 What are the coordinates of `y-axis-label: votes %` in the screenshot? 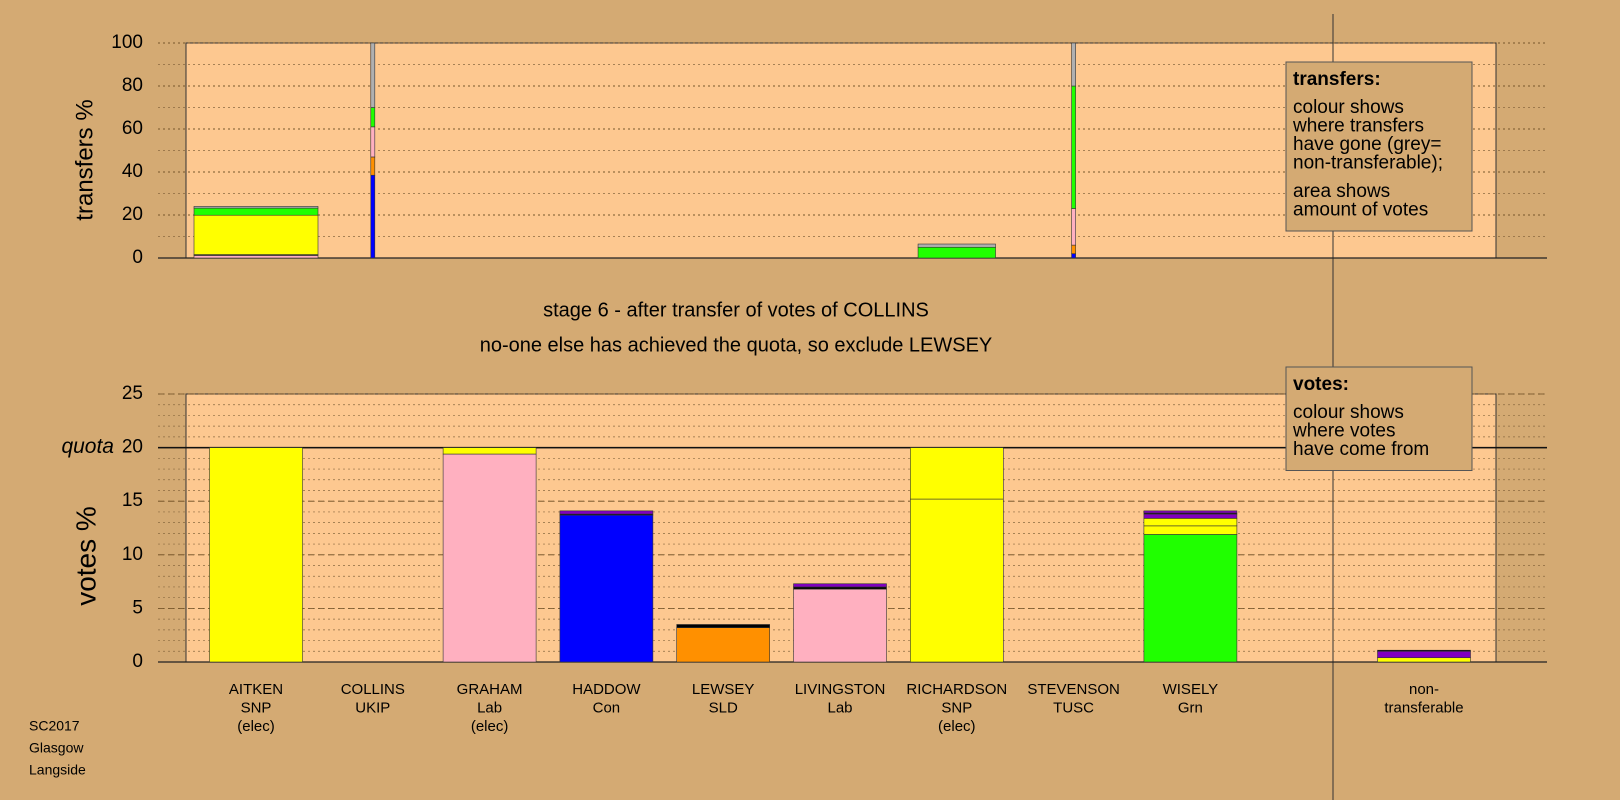 It's located at (85, 556).